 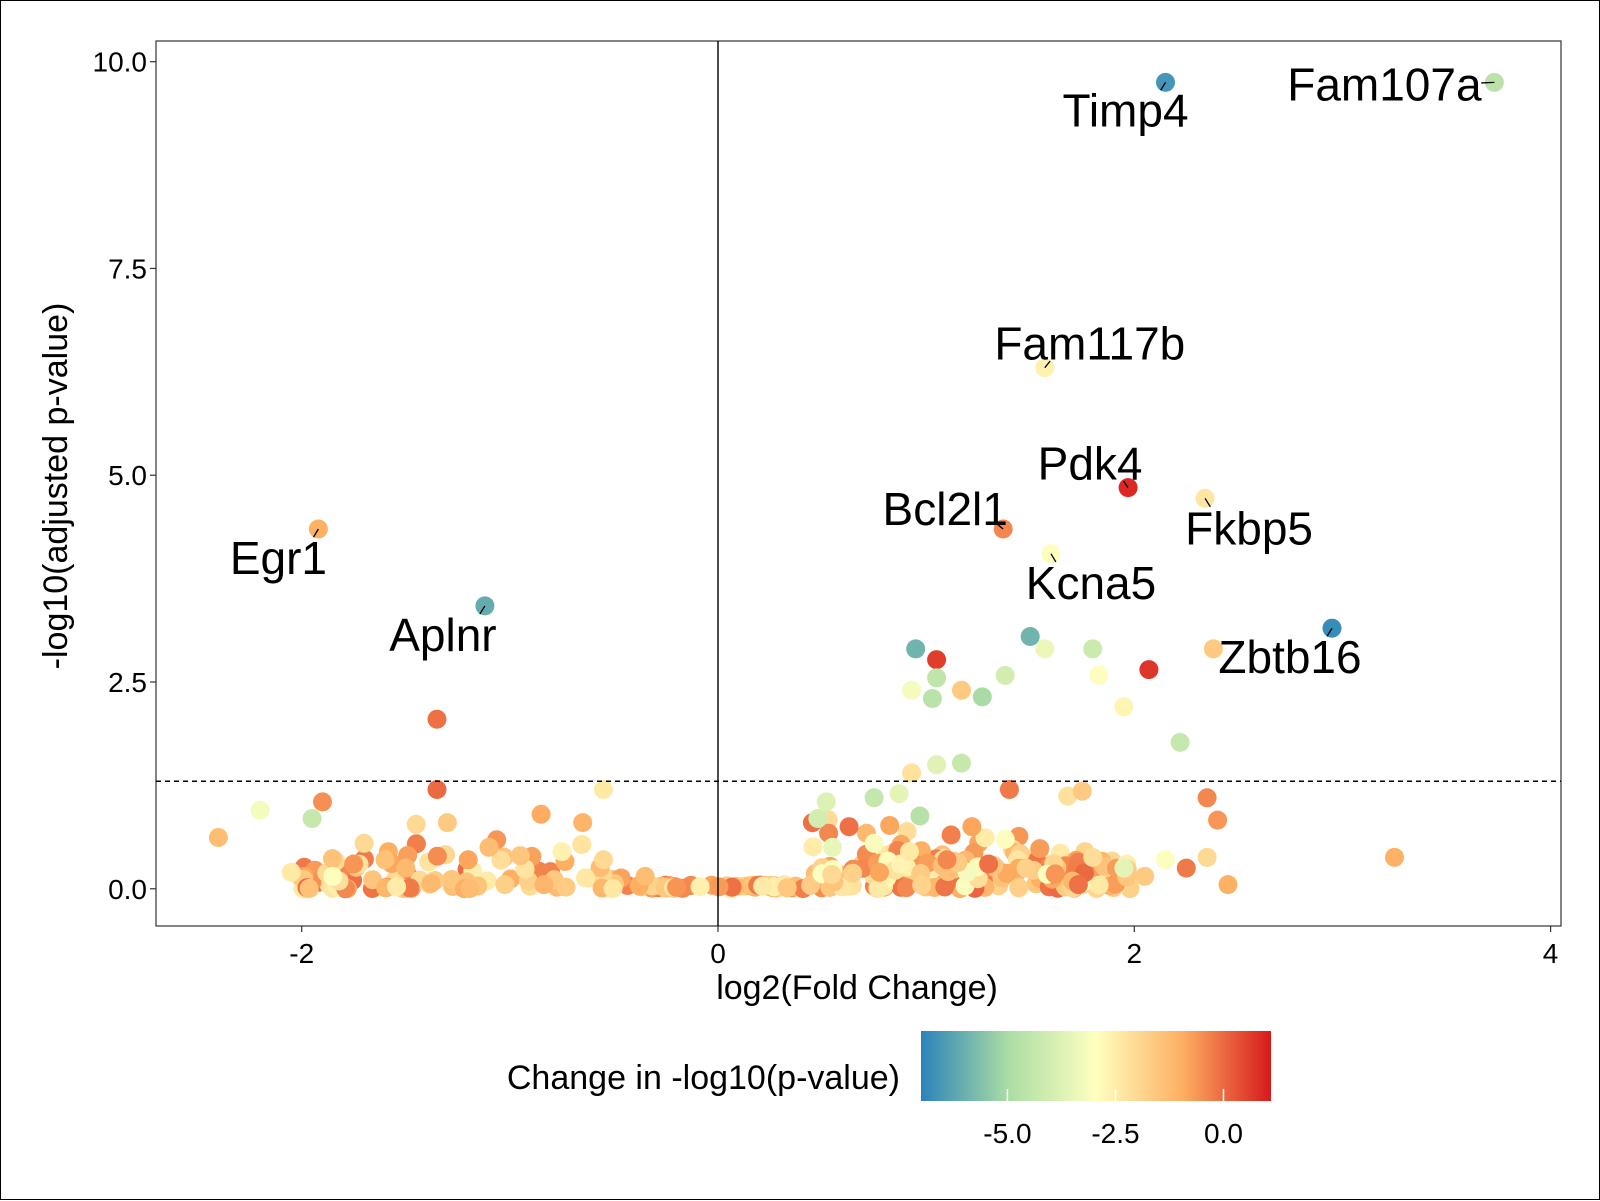 I want to click on colorbar, so click(x=1096, y=1066).